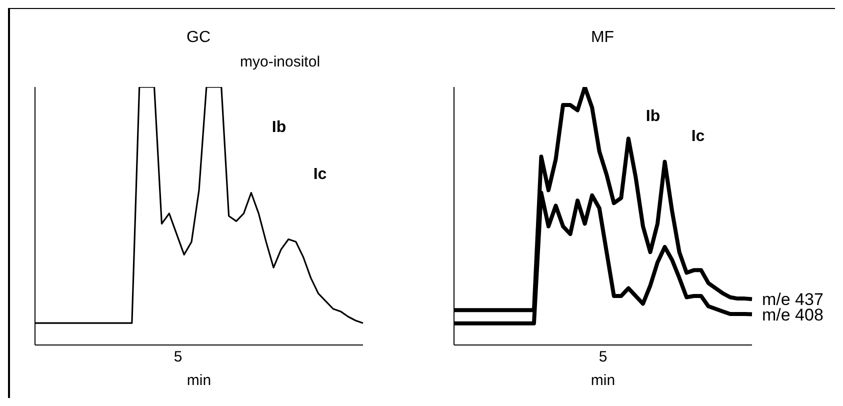 This screenshot has height=406, width=843. What do you see at coordinates (603, 38) in the screenshot?
I see `chart-title: MF` at bounding box center [603, 38].